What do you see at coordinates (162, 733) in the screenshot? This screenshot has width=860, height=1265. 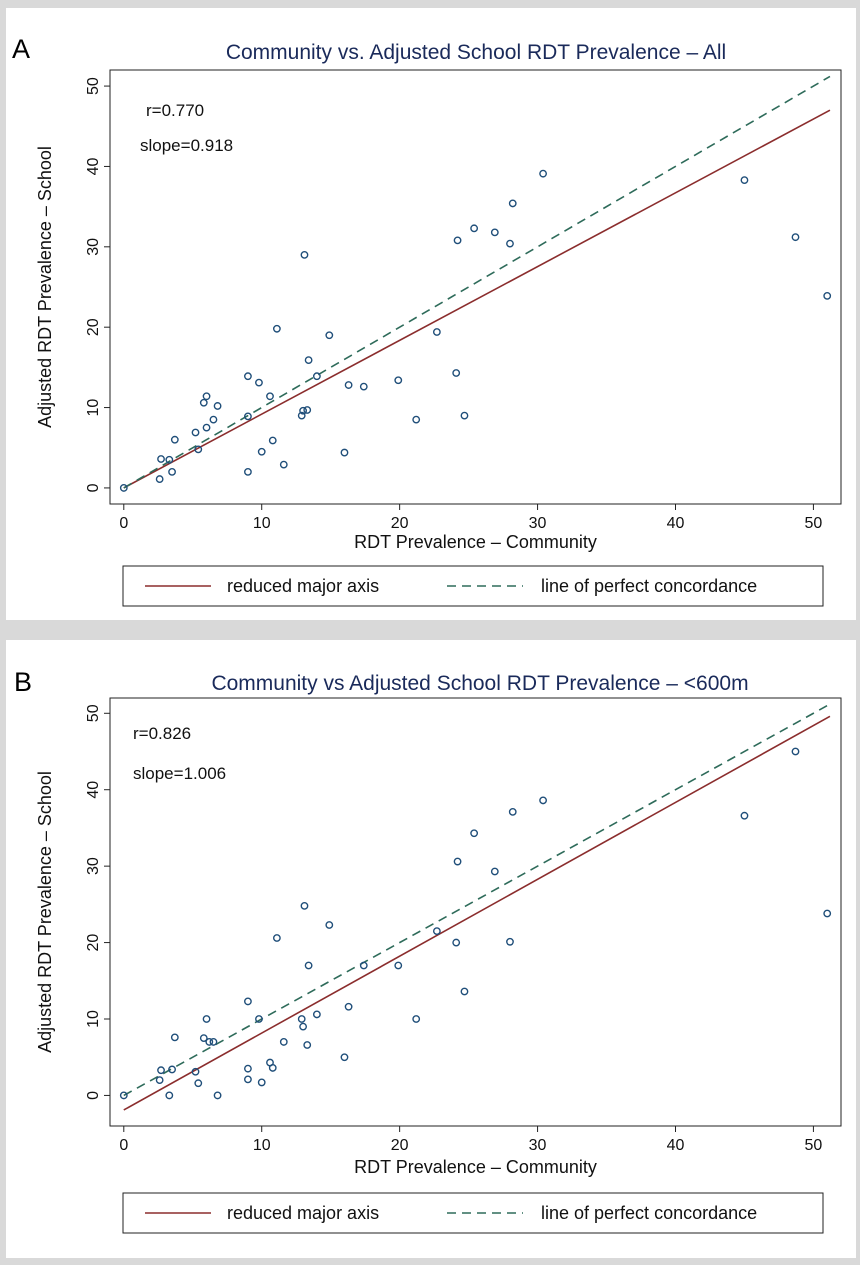 I see `r-annotation: r=0.826` at bounding box center [162, 733].